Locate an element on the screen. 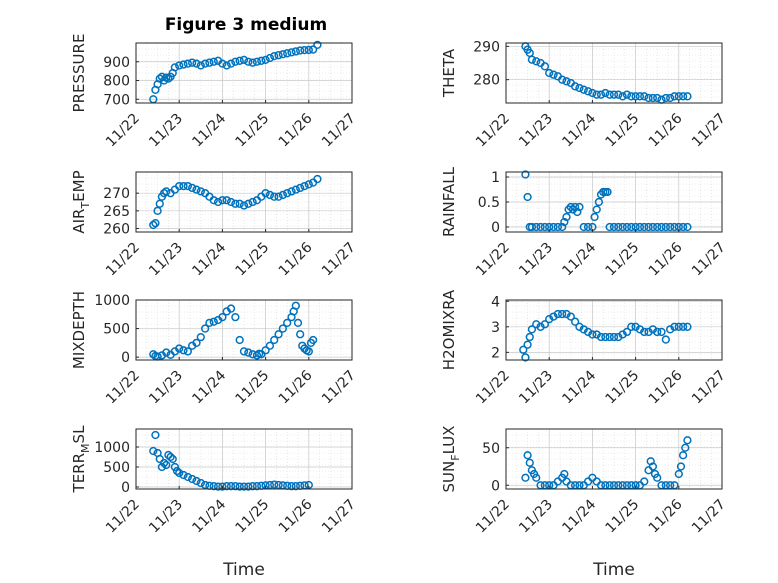 The height and width of the screenshot is (583, 778). y-axis-label: RAINFALL is located at coordinates (449, 201).